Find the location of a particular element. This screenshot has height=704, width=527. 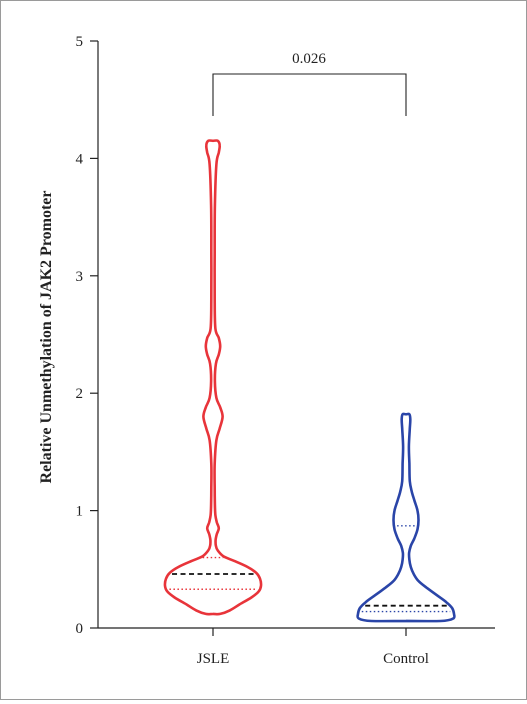

y-tick-label: 2 is located at coordinates (80, 394).